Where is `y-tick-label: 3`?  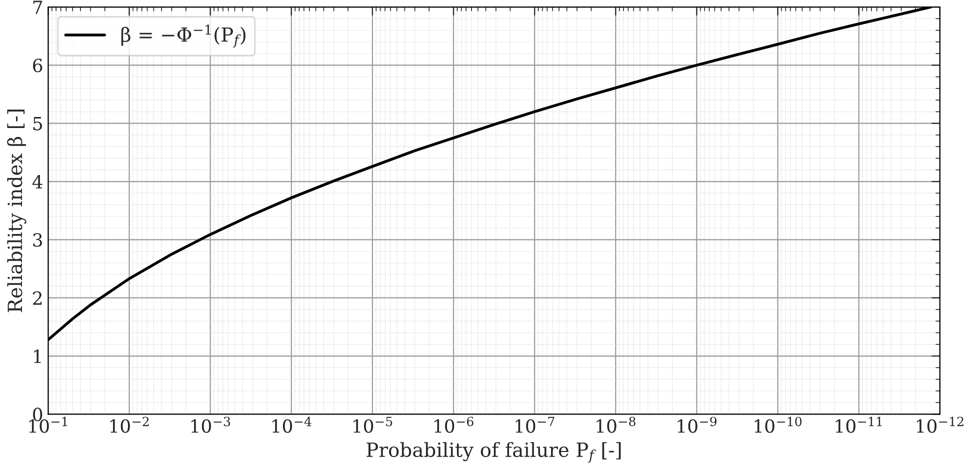
y-tick-label: 3 is located at coordinates (37, 240).